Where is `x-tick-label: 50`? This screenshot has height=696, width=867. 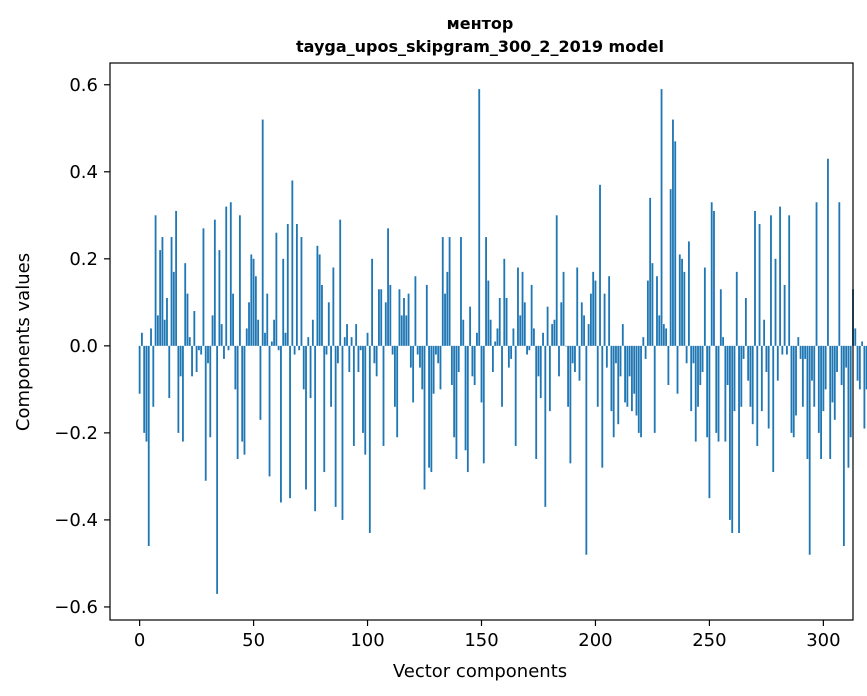
x-tick-label: 50 is located at coordinates (253, 640).